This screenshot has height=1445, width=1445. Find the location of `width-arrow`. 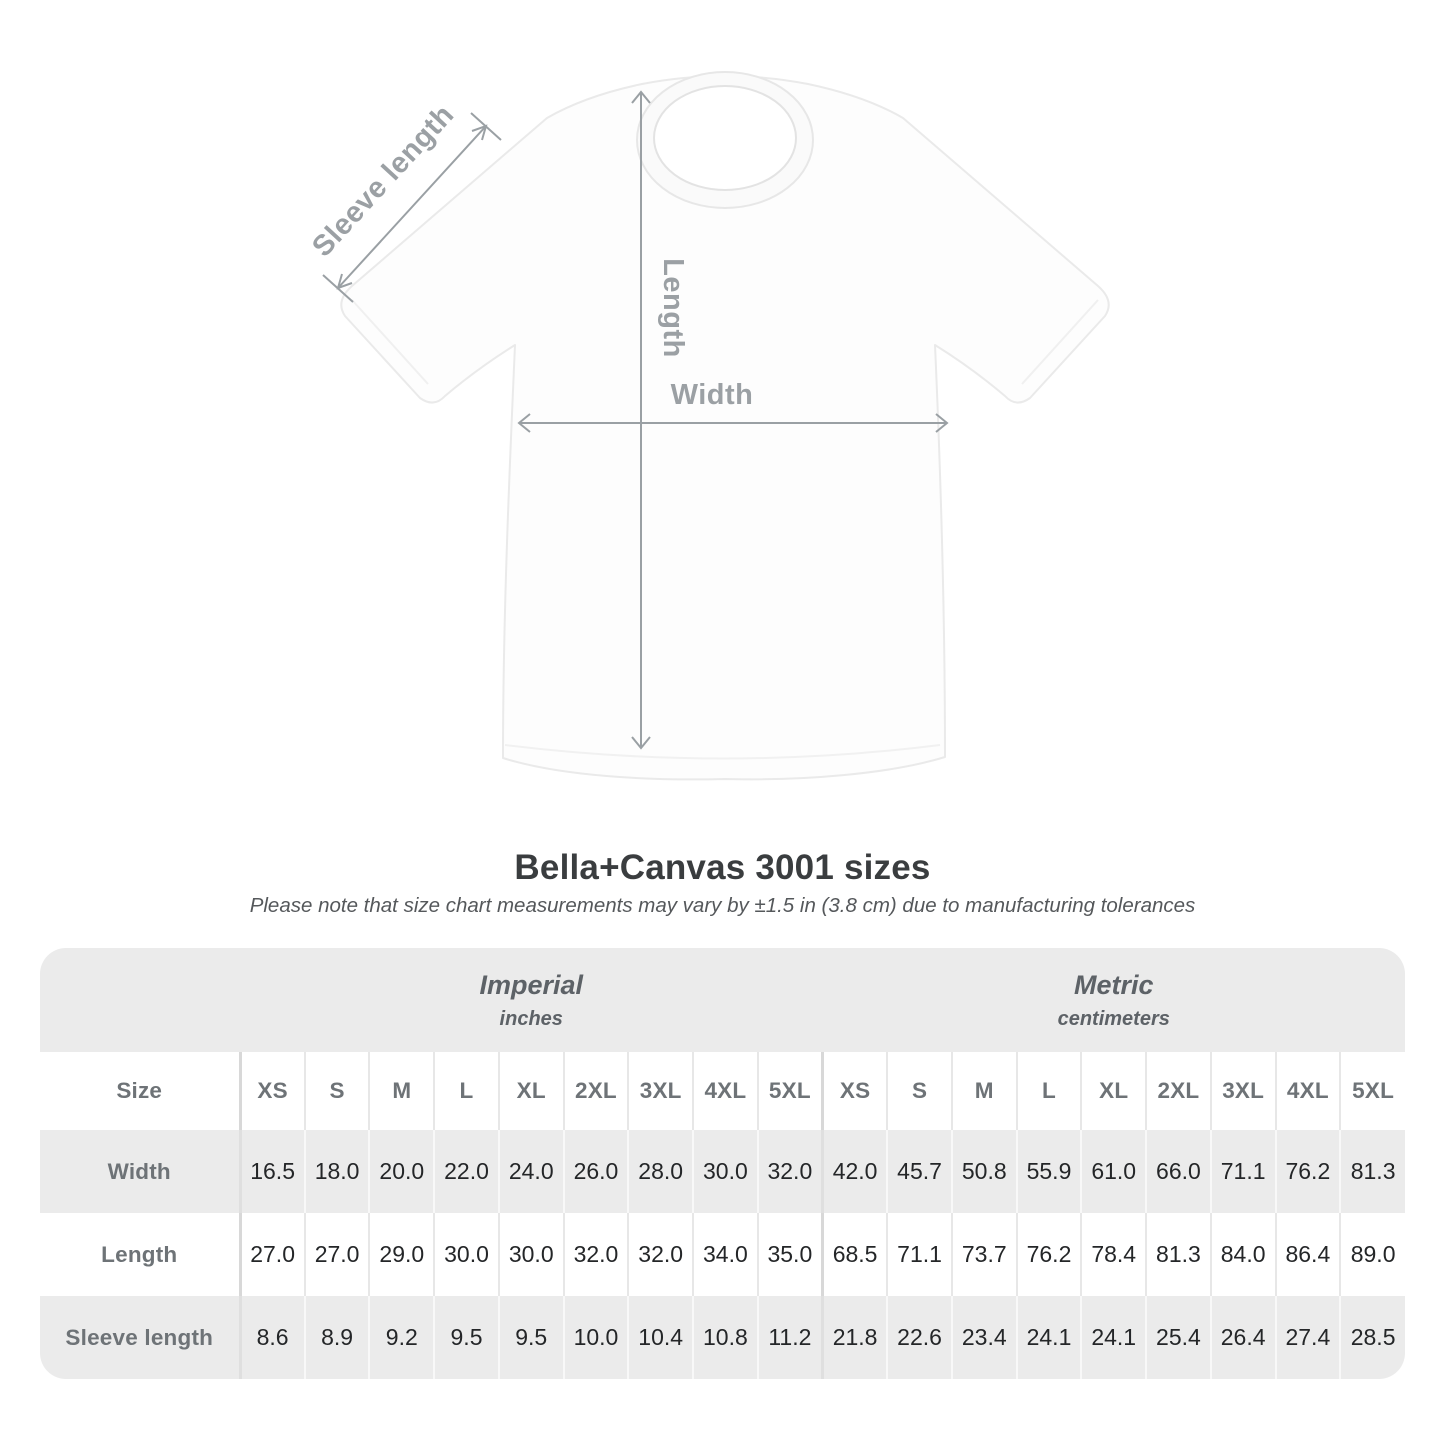

width-arrow is located at coordinates (733, 423).